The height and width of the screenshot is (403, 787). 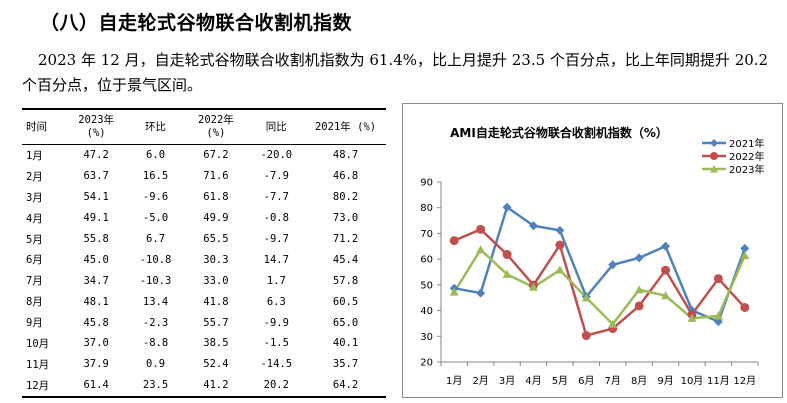 I want to click on legend-swatch-icon, so click(x=714, y=155).